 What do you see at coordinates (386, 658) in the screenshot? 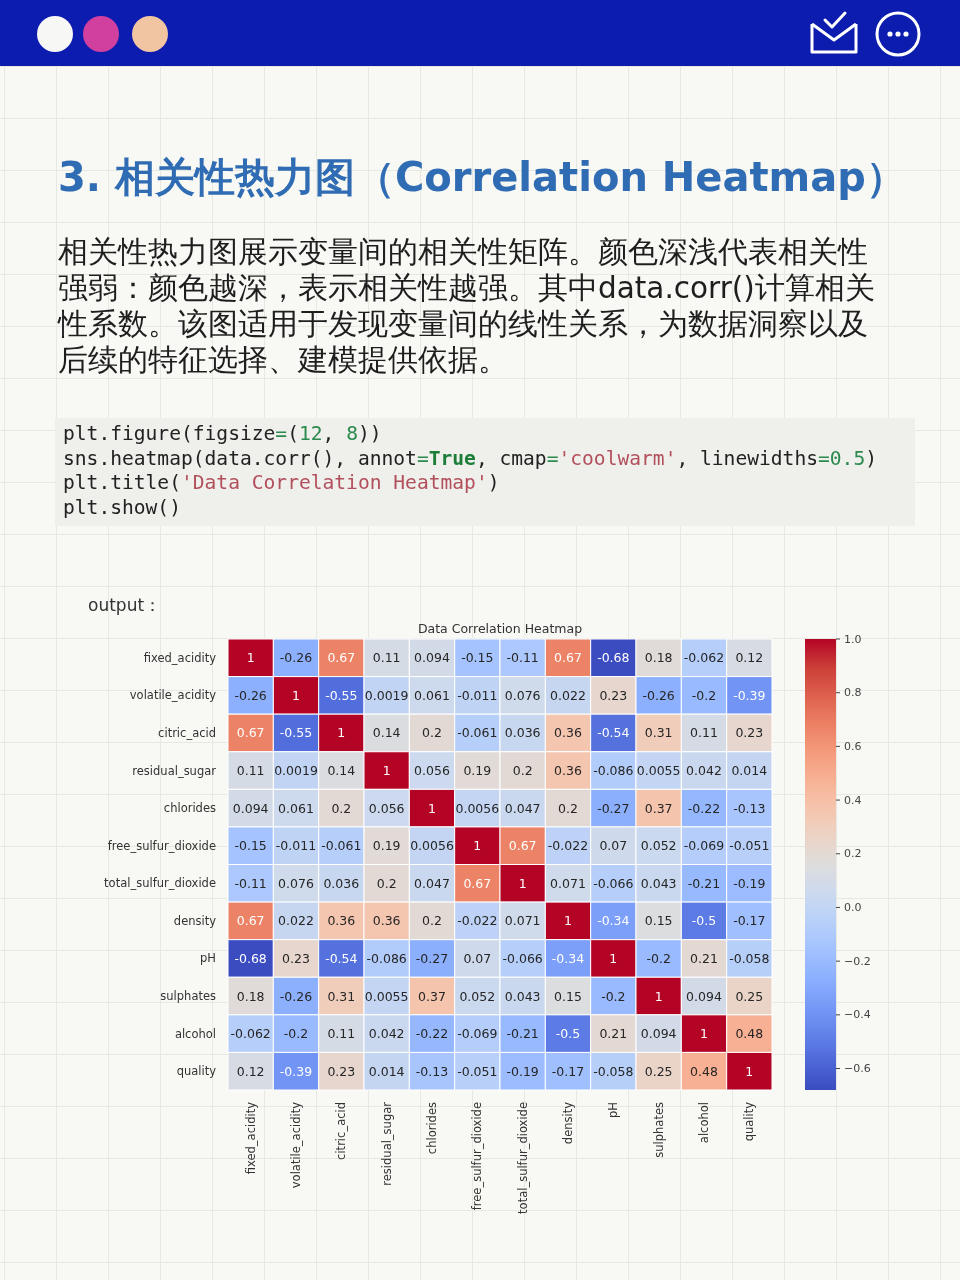
I see `data-label: 0.11` at bounding box center [386, 658].